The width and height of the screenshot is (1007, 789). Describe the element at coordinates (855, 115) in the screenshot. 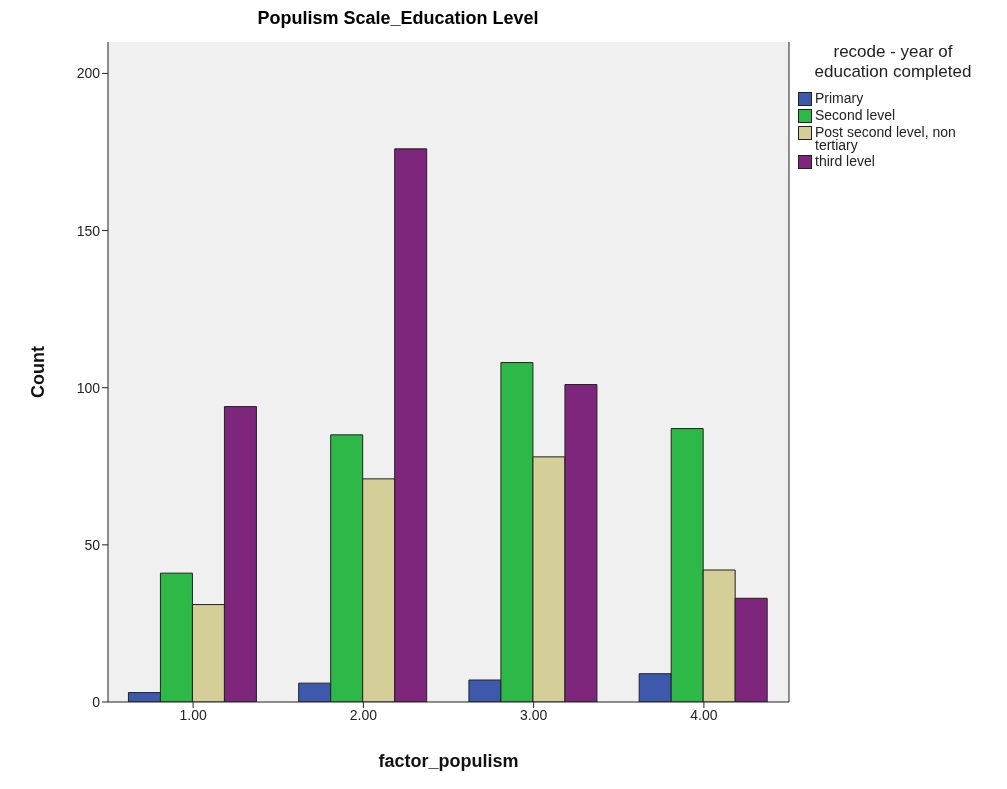

I see `legend-label: Second level` at that location.